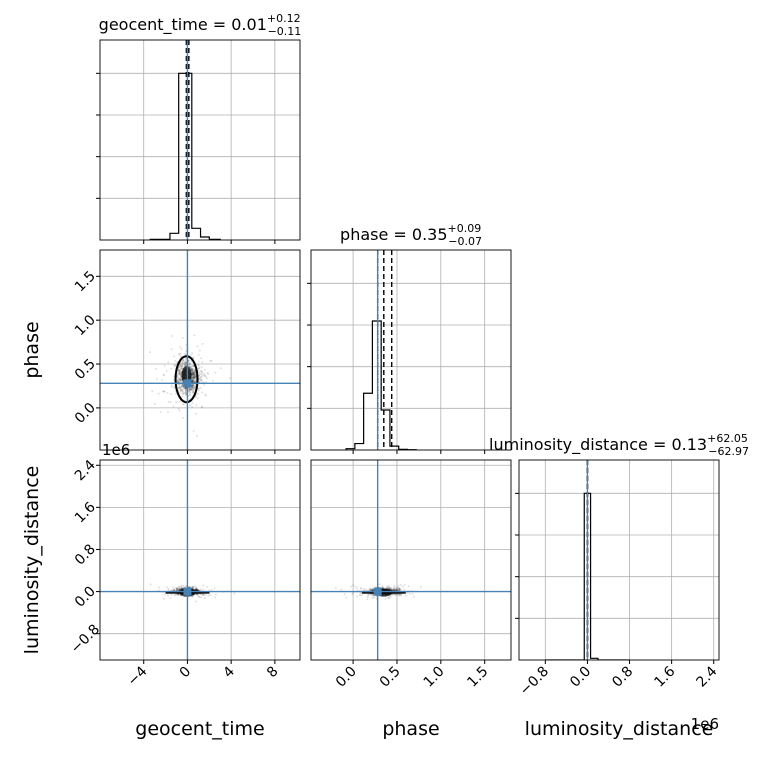 Image resolution: width=760 pixels, height=760 pixels. I want to click on y-tick-label: 0.8, so click(85, 554).